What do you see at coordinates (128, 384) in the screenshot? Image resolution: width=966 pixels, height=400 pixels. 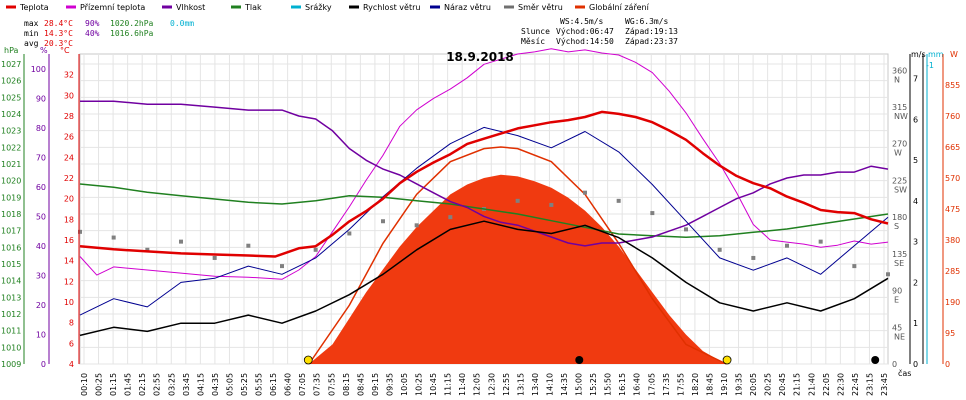 I see `time-tick: 01:45` at bounding box center [128, 384].